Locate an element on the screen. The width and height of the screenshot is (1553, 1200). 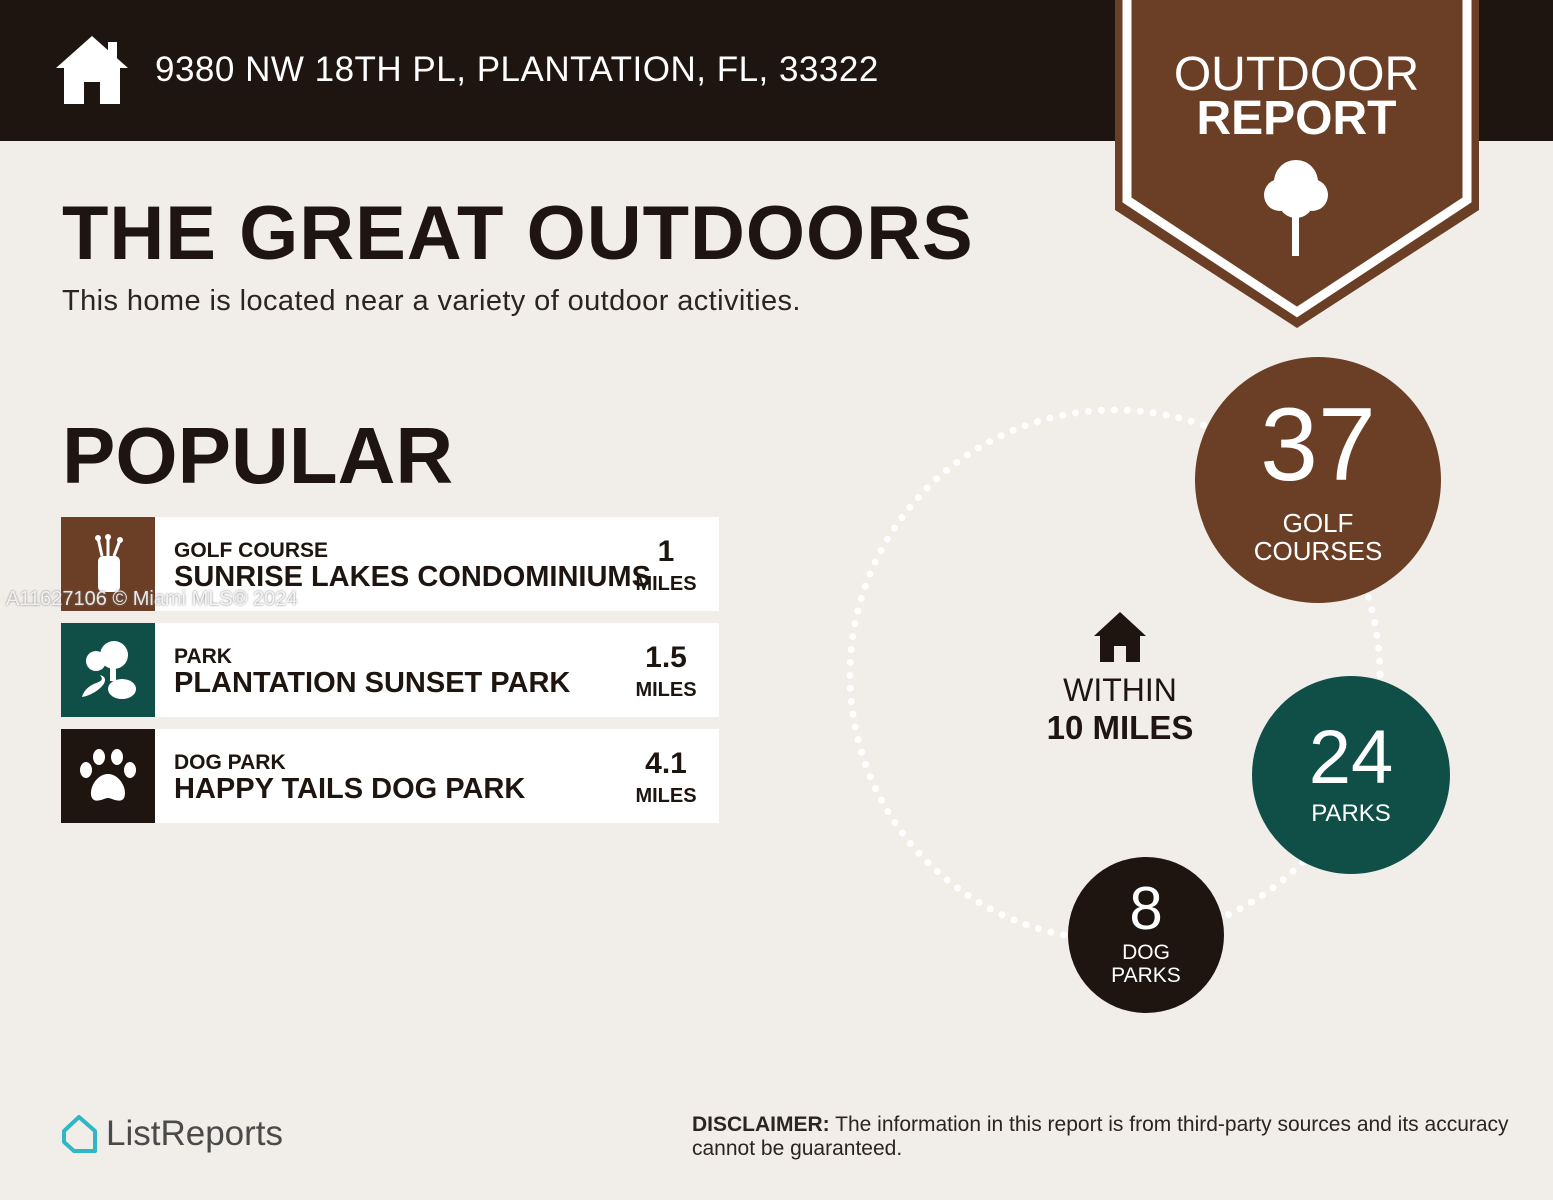
disclaimer-label: DISCLAIMER: is located at coordinates (761, 1124).